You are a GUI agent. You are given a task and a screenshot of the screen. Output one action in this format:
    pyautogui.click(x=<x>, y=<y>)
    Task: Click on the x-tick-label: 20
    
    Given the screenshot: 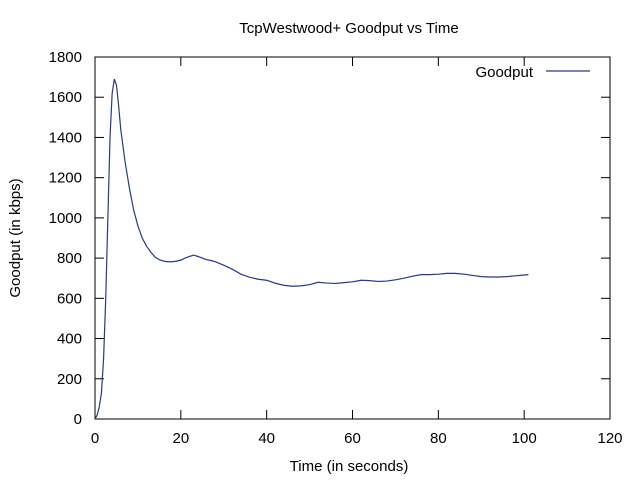 What is the action you would take?
    pyautogui.click(x=180, y=438)
    